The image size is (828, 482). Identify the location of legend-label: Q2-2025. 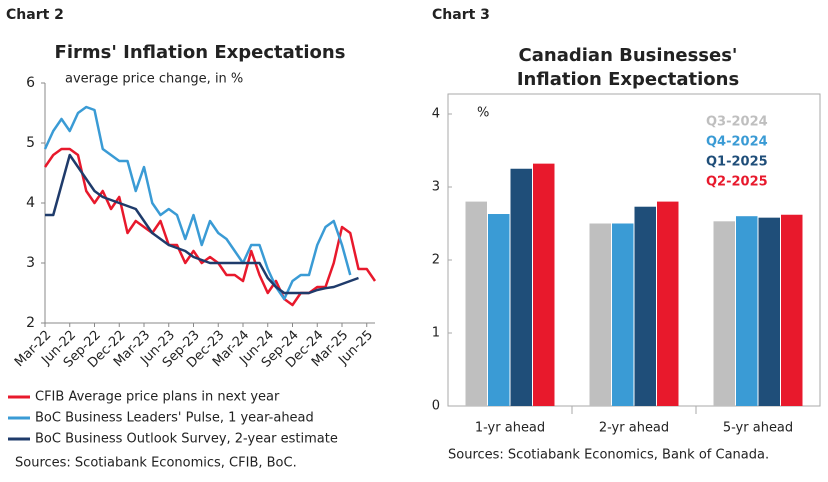
(737, 182).